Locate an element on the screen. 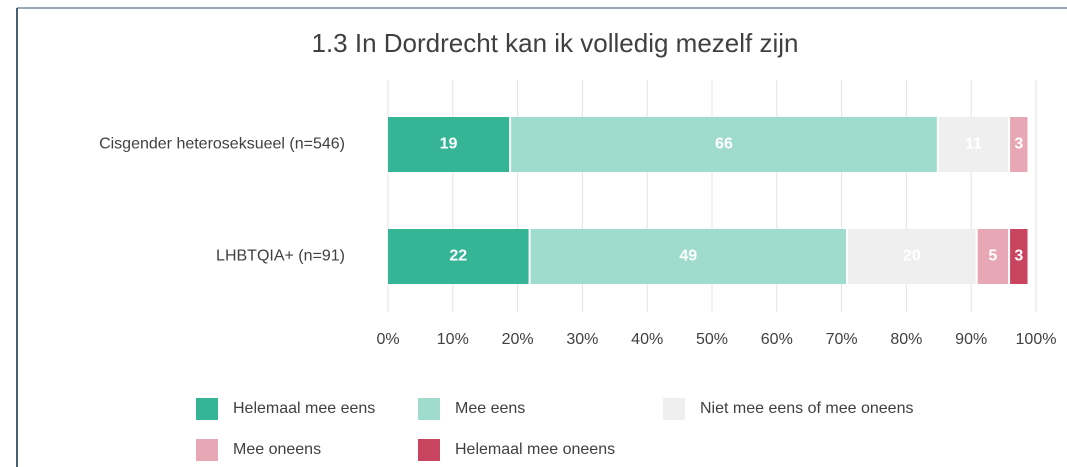 The height and width of the screenshot is (467, 1067). data-label: 66 is located at coordinates (724, 144).